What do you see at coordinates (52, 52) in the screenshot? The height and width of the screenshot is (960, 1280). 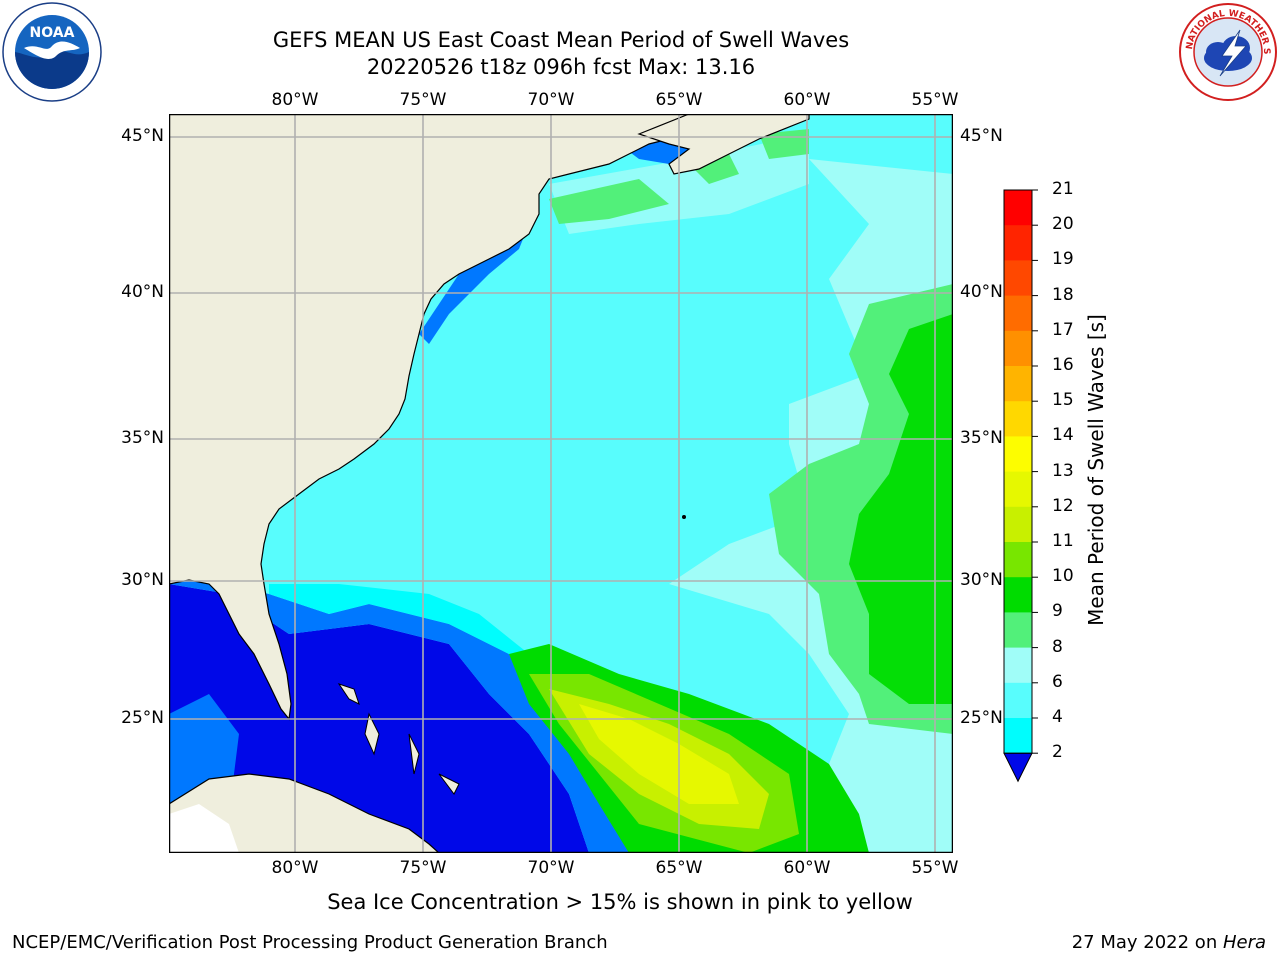 I see `noaa-logo: NOAA` at bounding box center [52, 52].